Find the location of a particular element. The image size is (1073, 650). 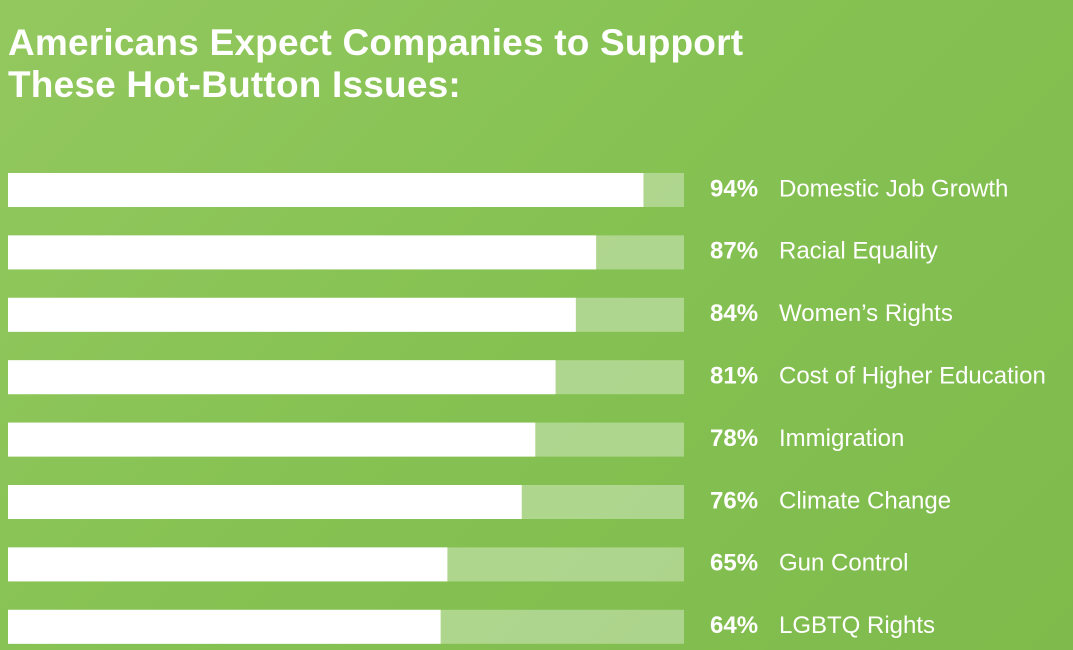

value-label: 78% is located at coordinates (734, 438).